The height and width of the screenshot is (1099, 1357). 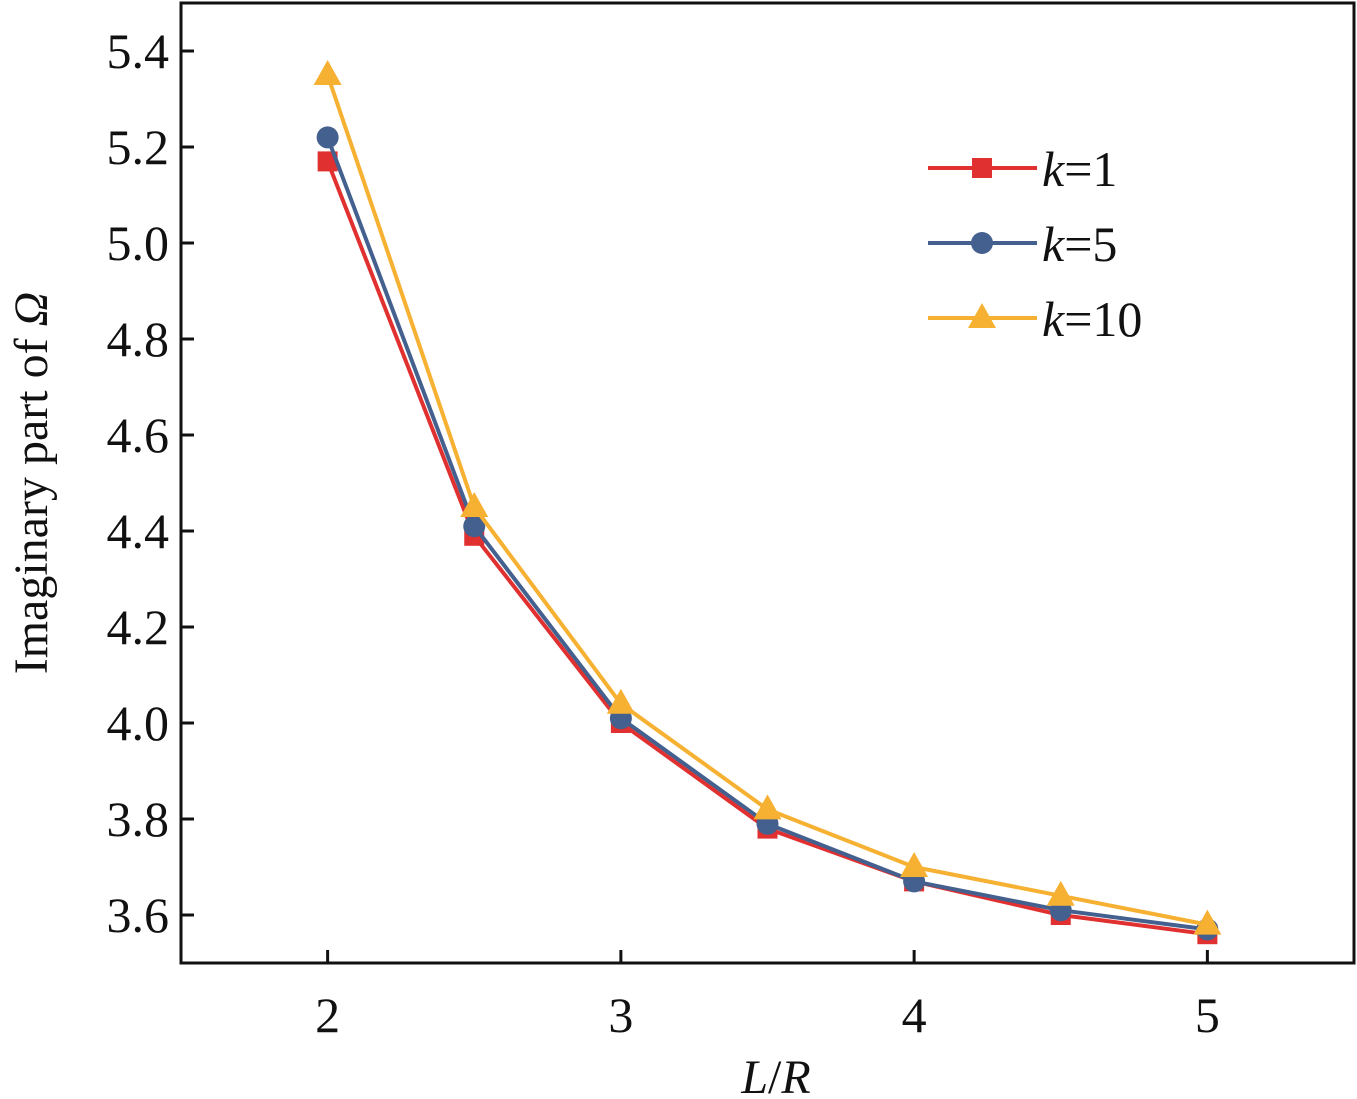 I want to click on legend: k=1k=5k=10, so click(x=1035, y=244).